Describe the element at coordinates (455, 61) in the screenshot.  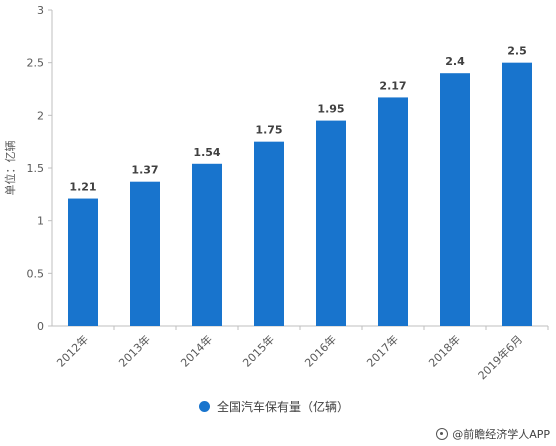
I see `data-label: 2.4` at that location.